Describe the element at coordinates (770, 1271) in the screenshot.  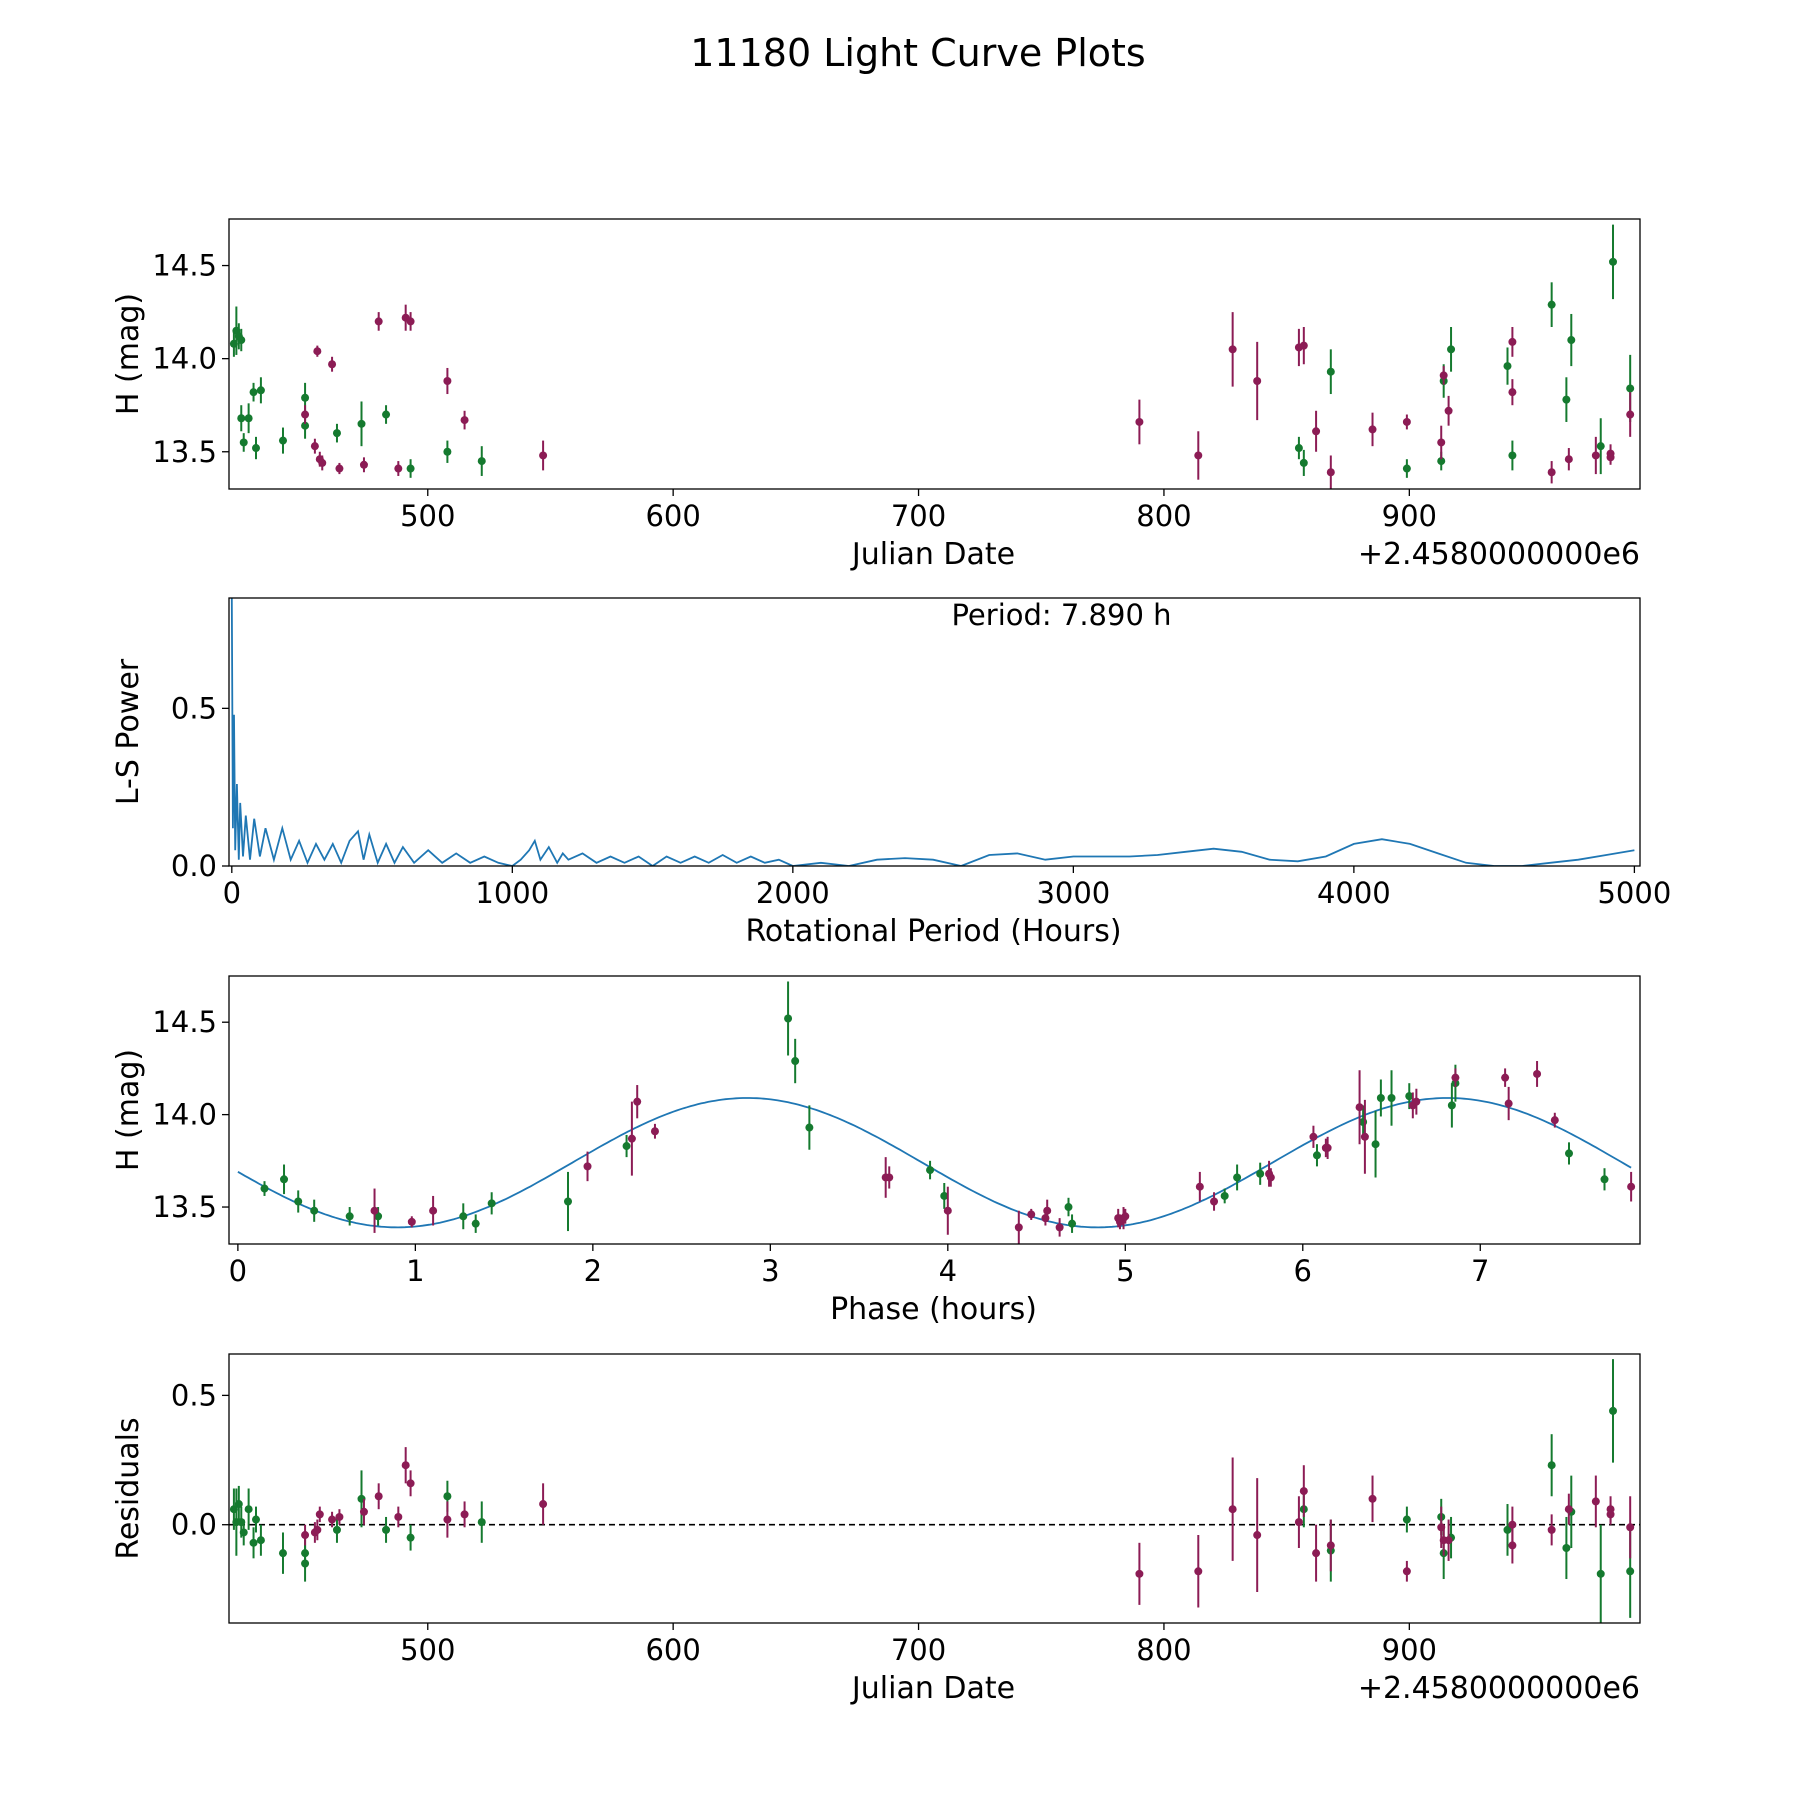
I see `x-tick-label: 3` at that location.